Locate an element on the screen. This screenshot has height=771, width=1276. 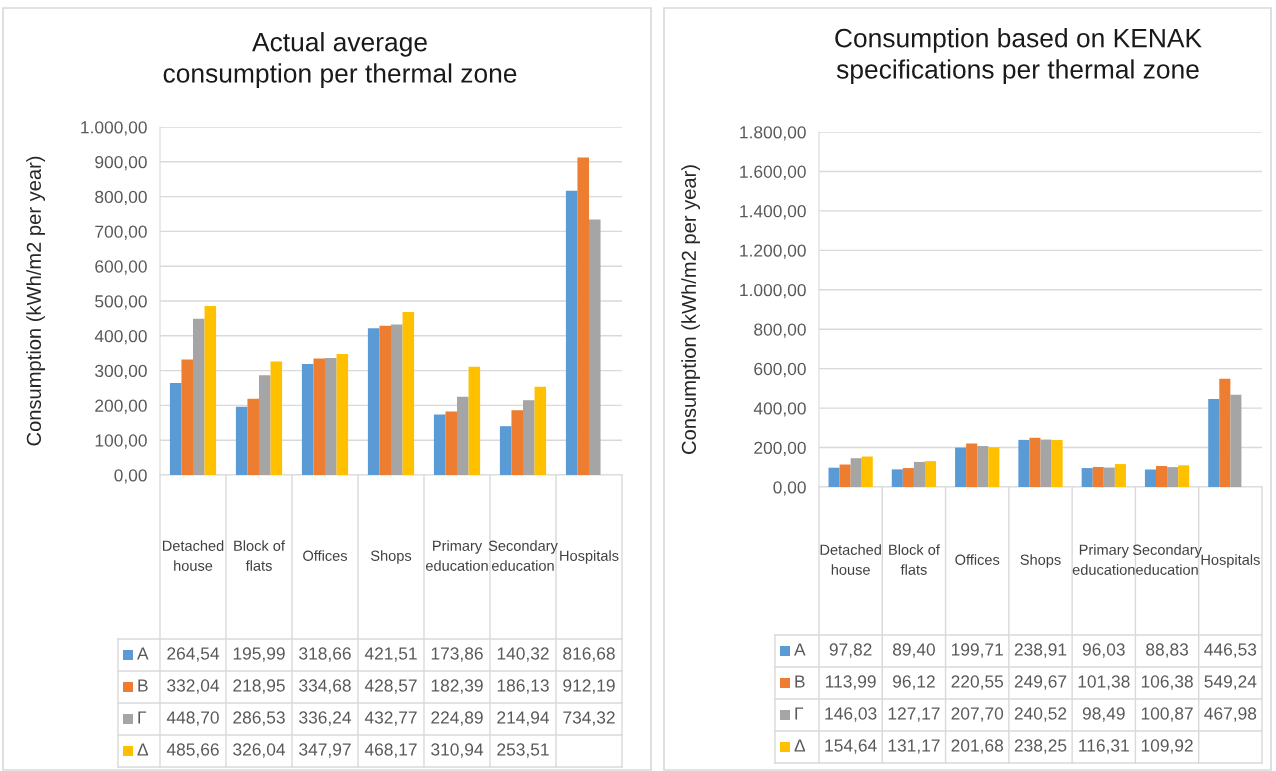
data-label: 101,38 is located at coordinates (1104, 682).